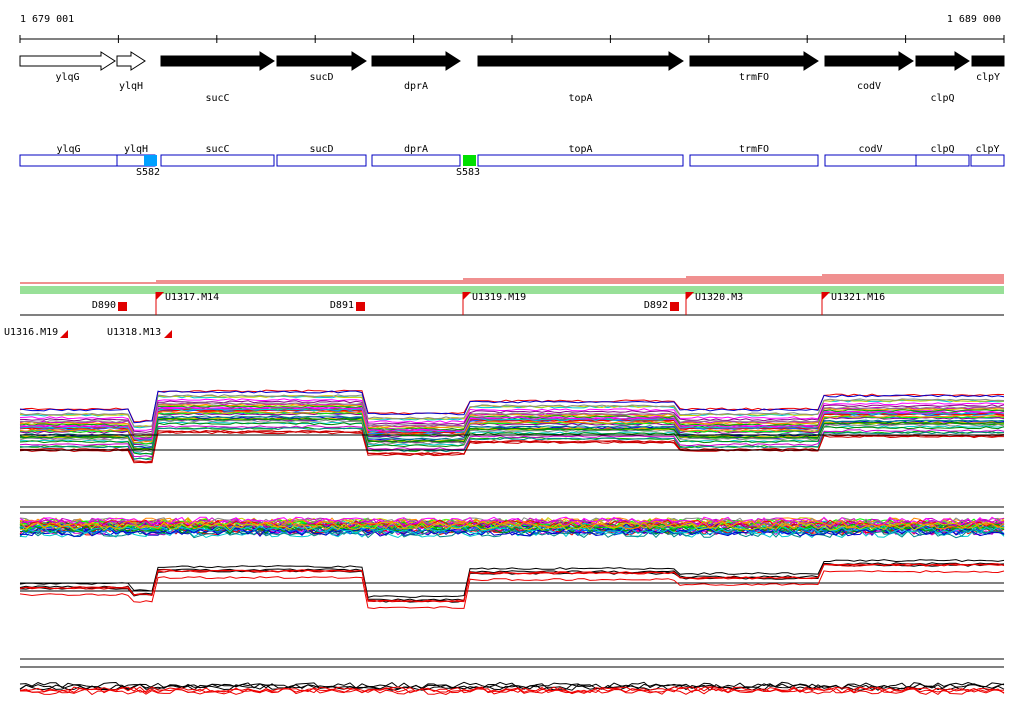  I want to click on gene-label: topA, so click(580, 98).